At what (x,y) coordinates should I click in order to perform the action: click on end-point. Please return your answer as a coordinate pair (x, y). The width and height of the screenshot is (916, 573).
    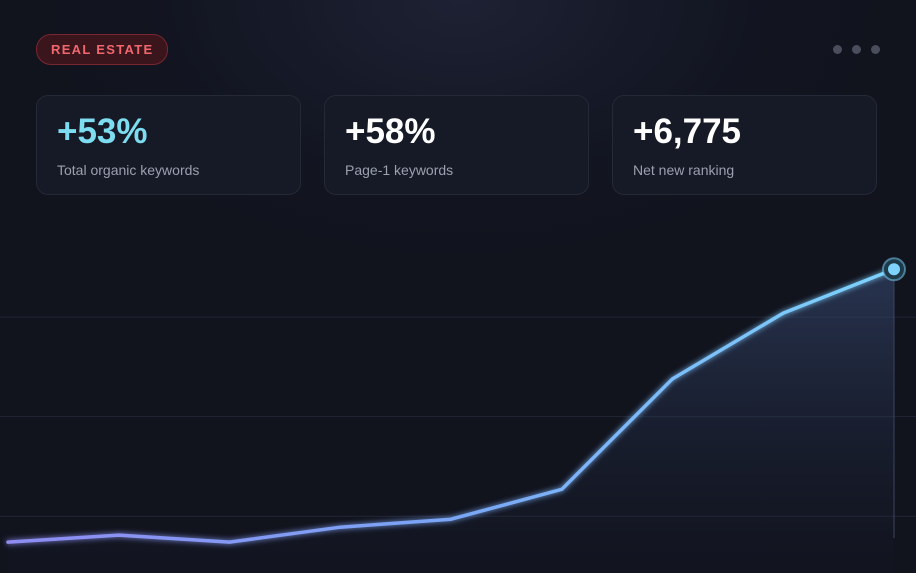
    Looking at the image, I should click on (894, 269).